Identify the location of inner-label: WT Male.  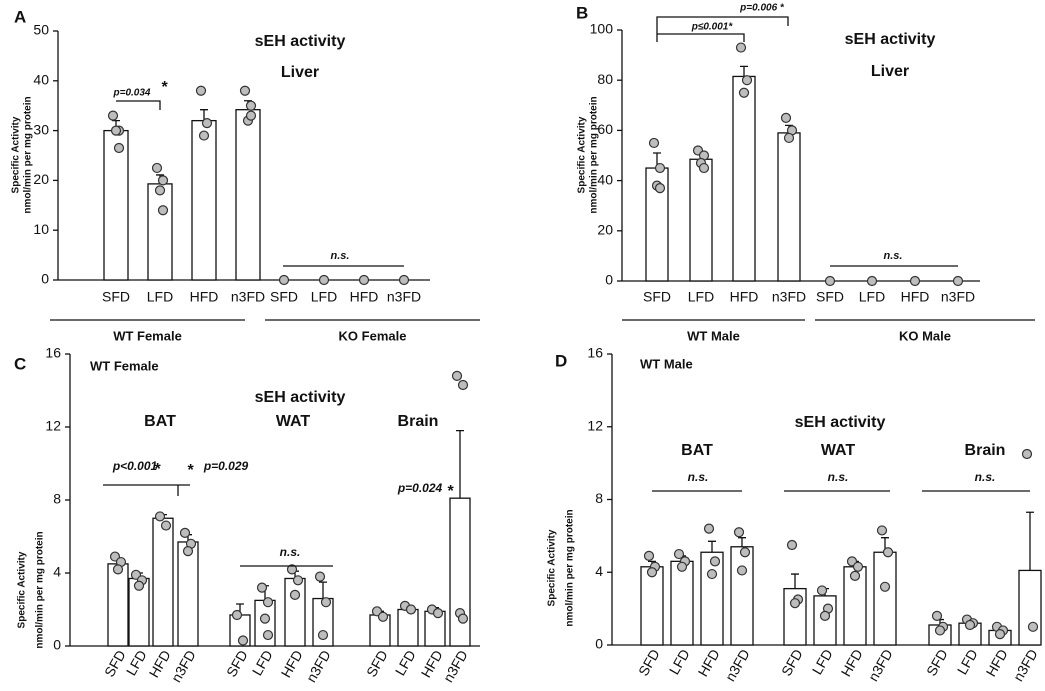
(666, 363).